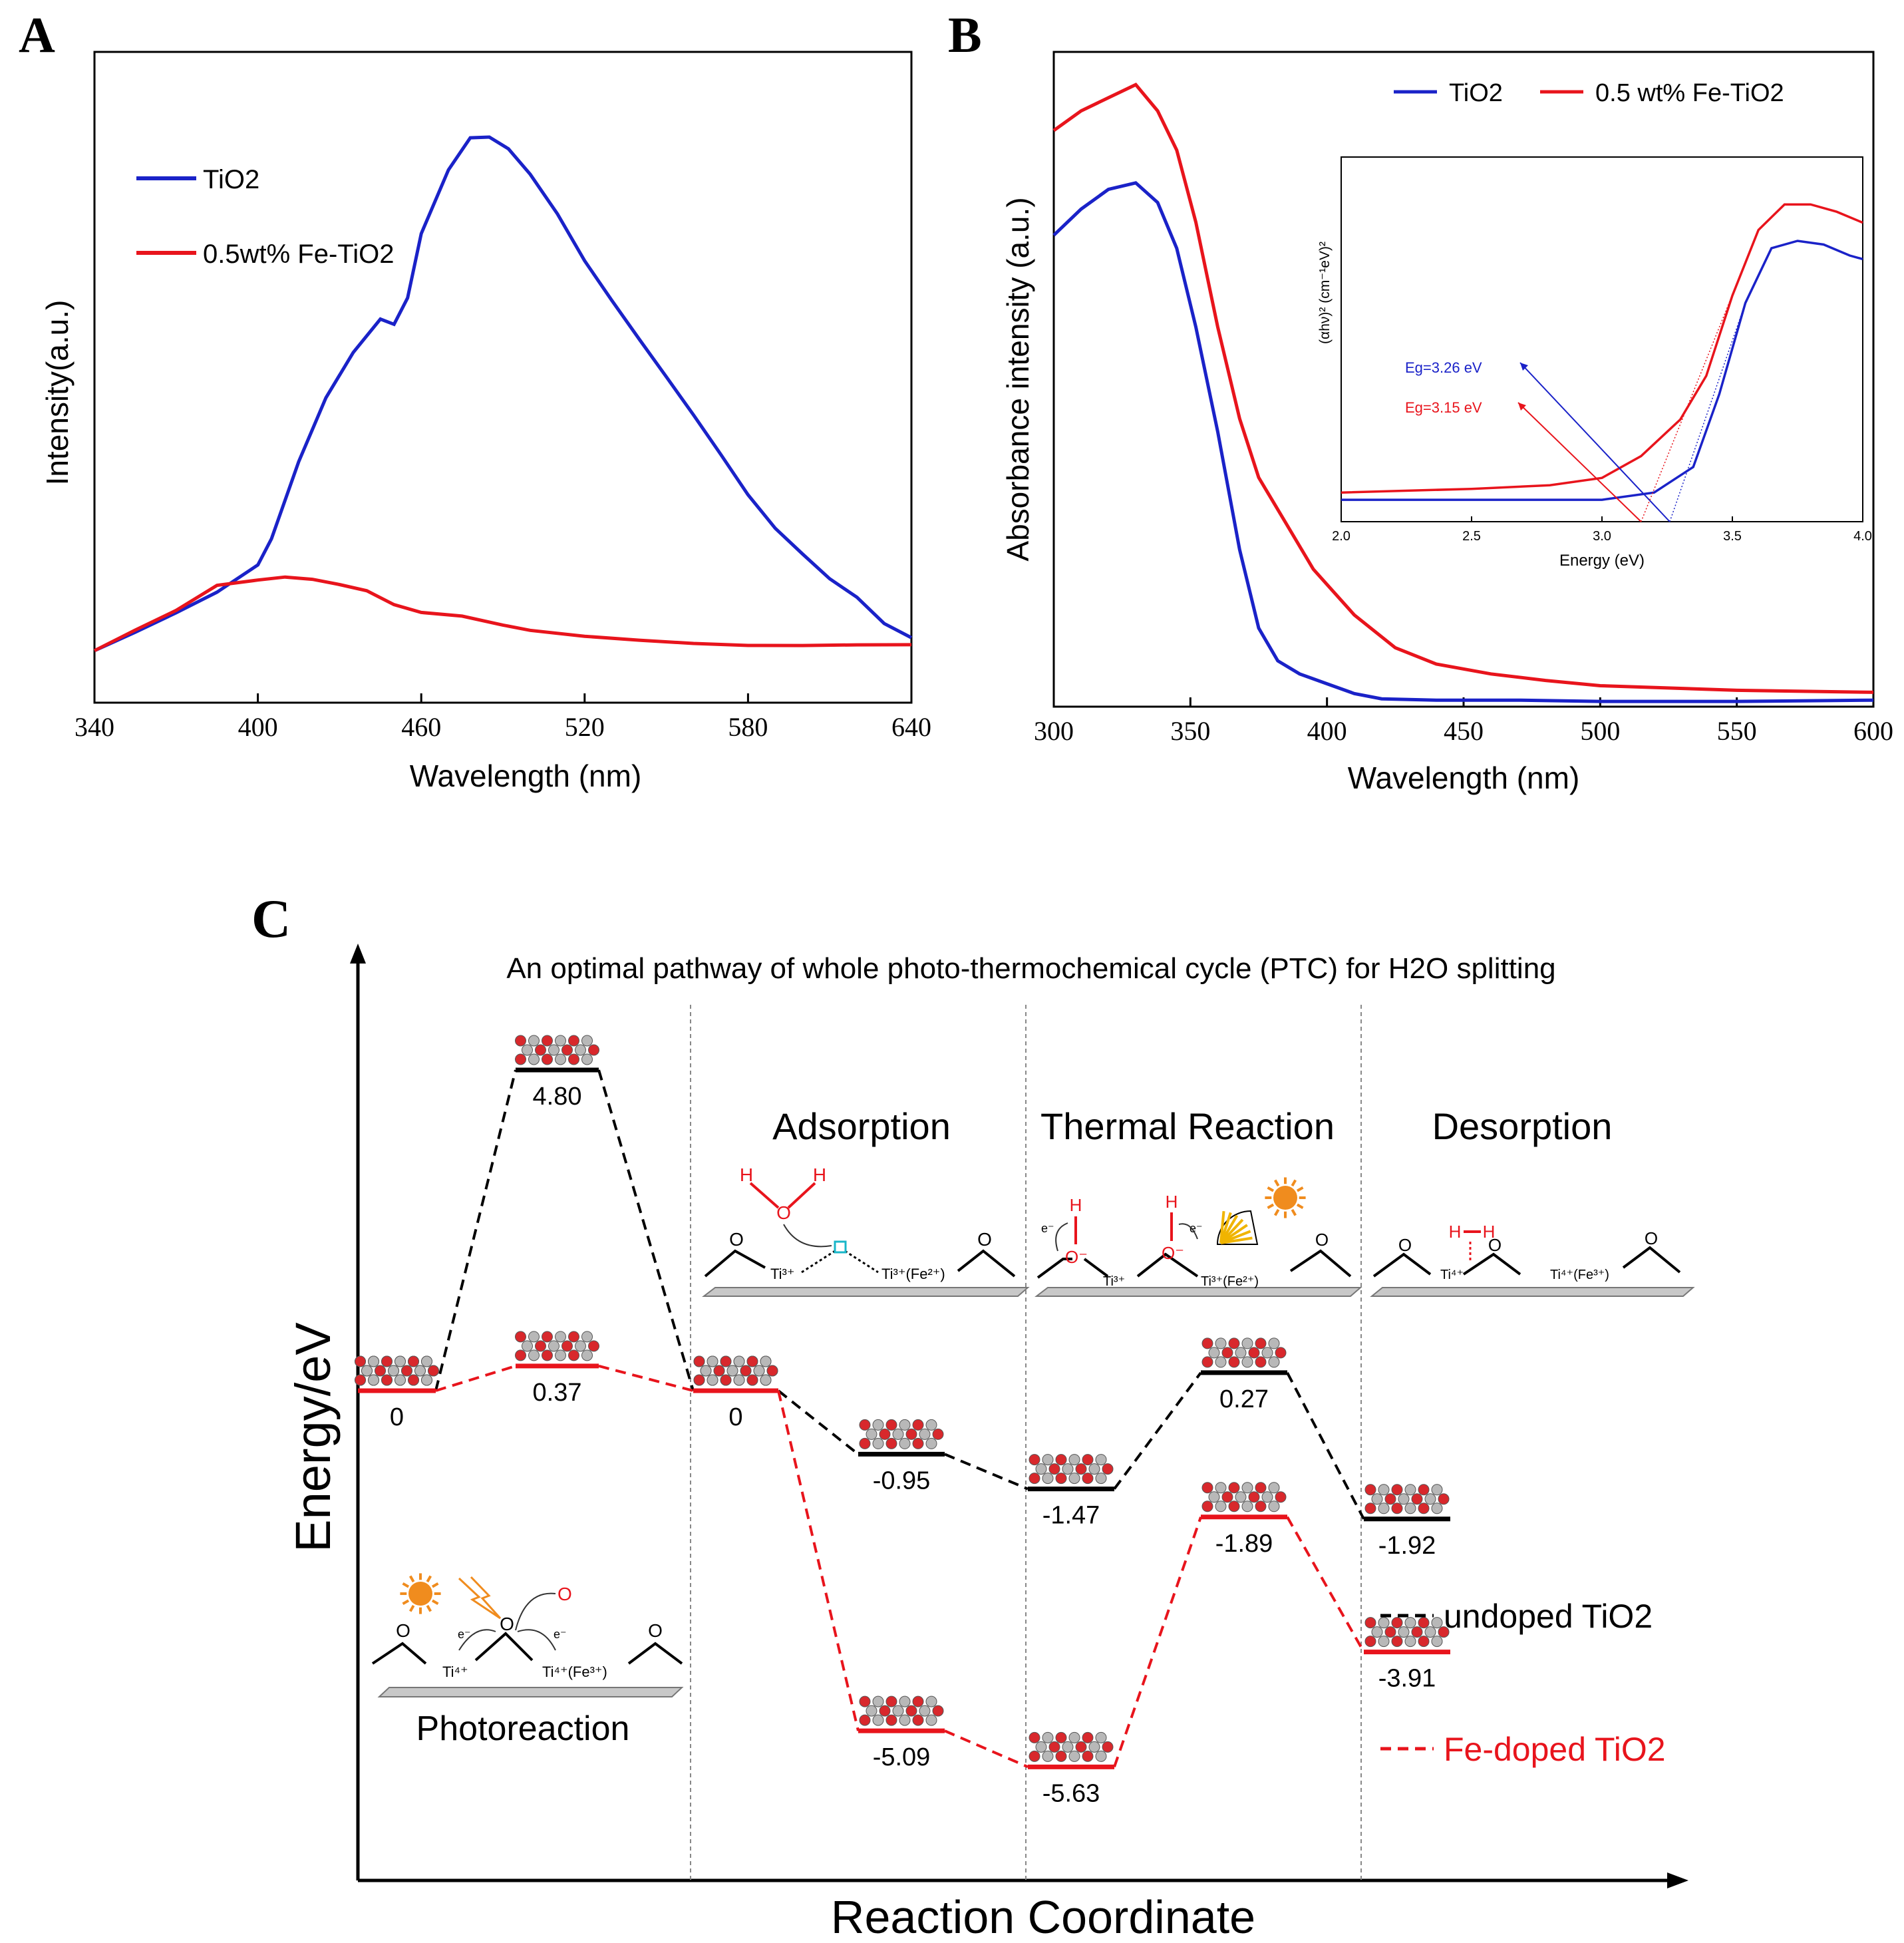  Describe the element at coordinates (1407, 1546) in the screenshot. I see `energy-value-label: -1.92` at that location.